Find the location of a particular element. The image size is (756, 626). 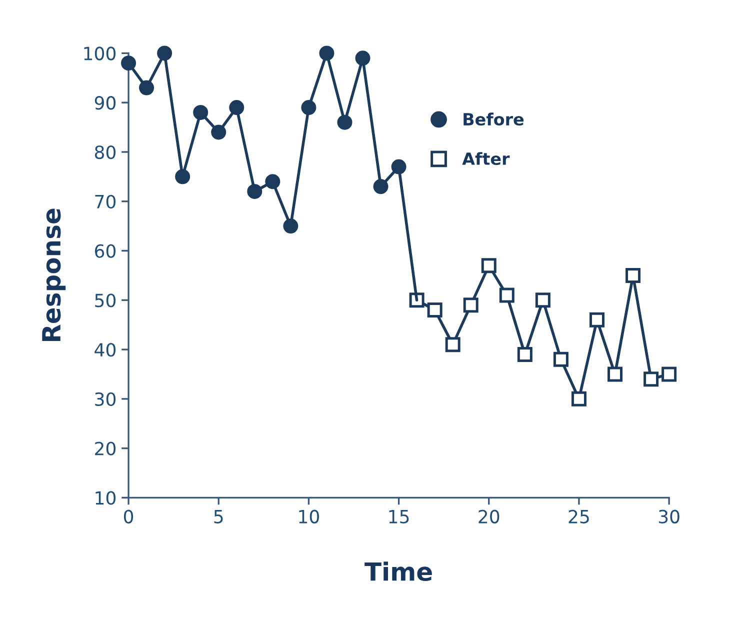

y-tick-label: 80 is located at coordinates (105, 152).